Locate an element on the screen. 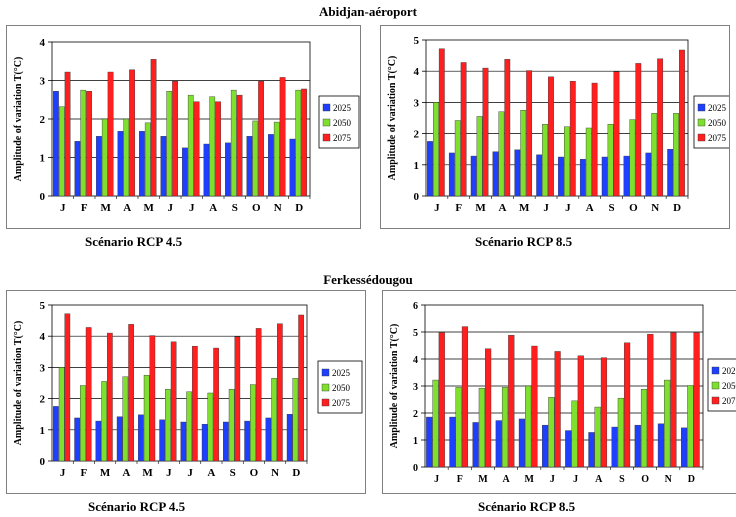 The width and height of the screenshot is (736, 517). y-tick-label: 1 is located at coordinates (415, 441).